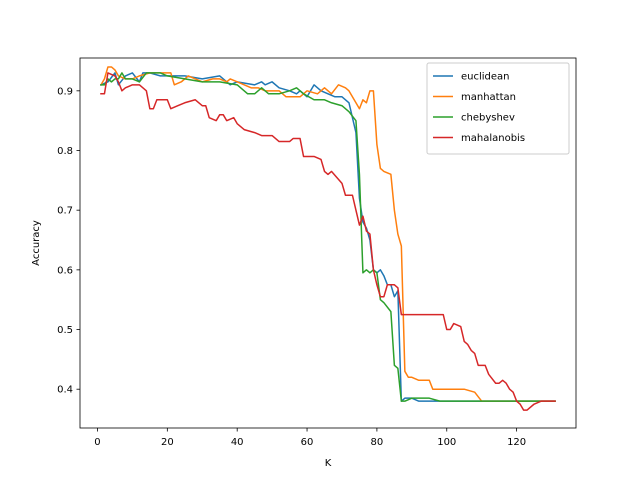 The image size is (640, 480). Describe the element at coordinates (307, 442) in the screenshot. I see `x-tick-label: 60` at that location.